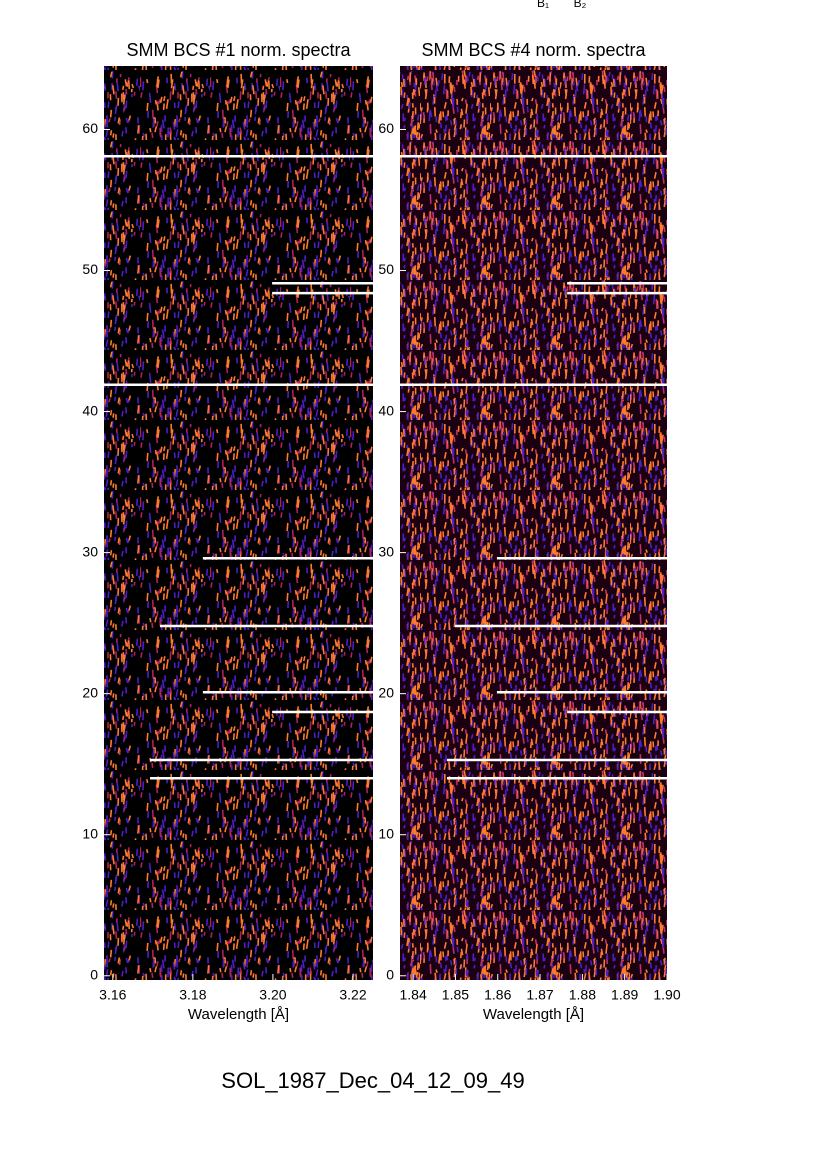 This screenshot has height=1169, width=826. Describe the element at coordinates (455, 995) in the screenshot. I see `x-tick-label: 1.85` at that location.